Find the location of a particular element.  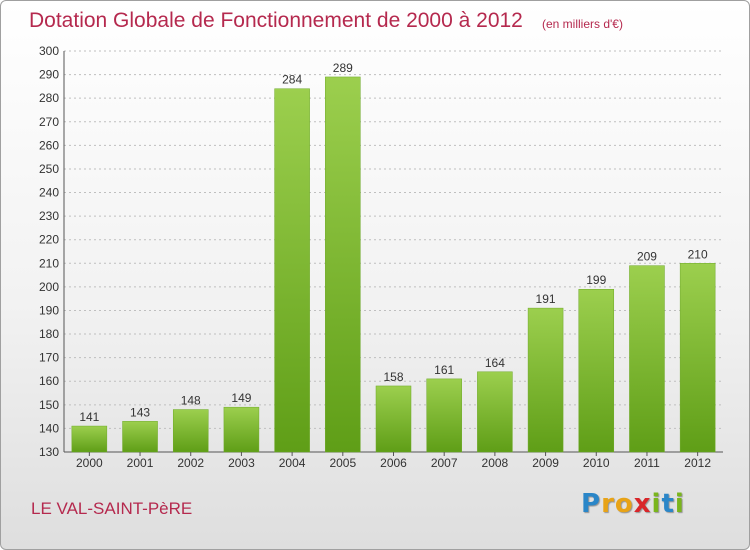

chart-subtitle: (en milliers d'€) is located at coordinates (582, 24).